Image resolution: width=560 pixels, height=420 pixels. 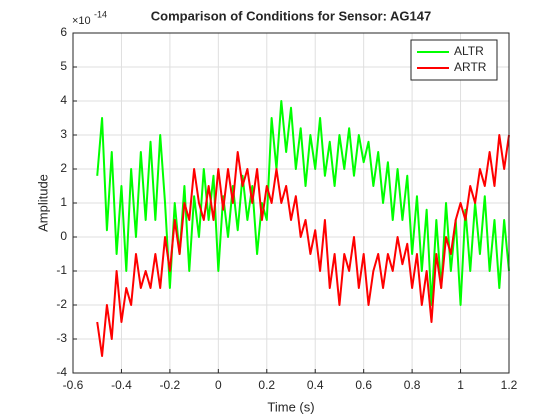 What do you see at coordinates (61, 338) in the screenshot?
I see `y-tick-label: -3` at bounding box center [61, 338].